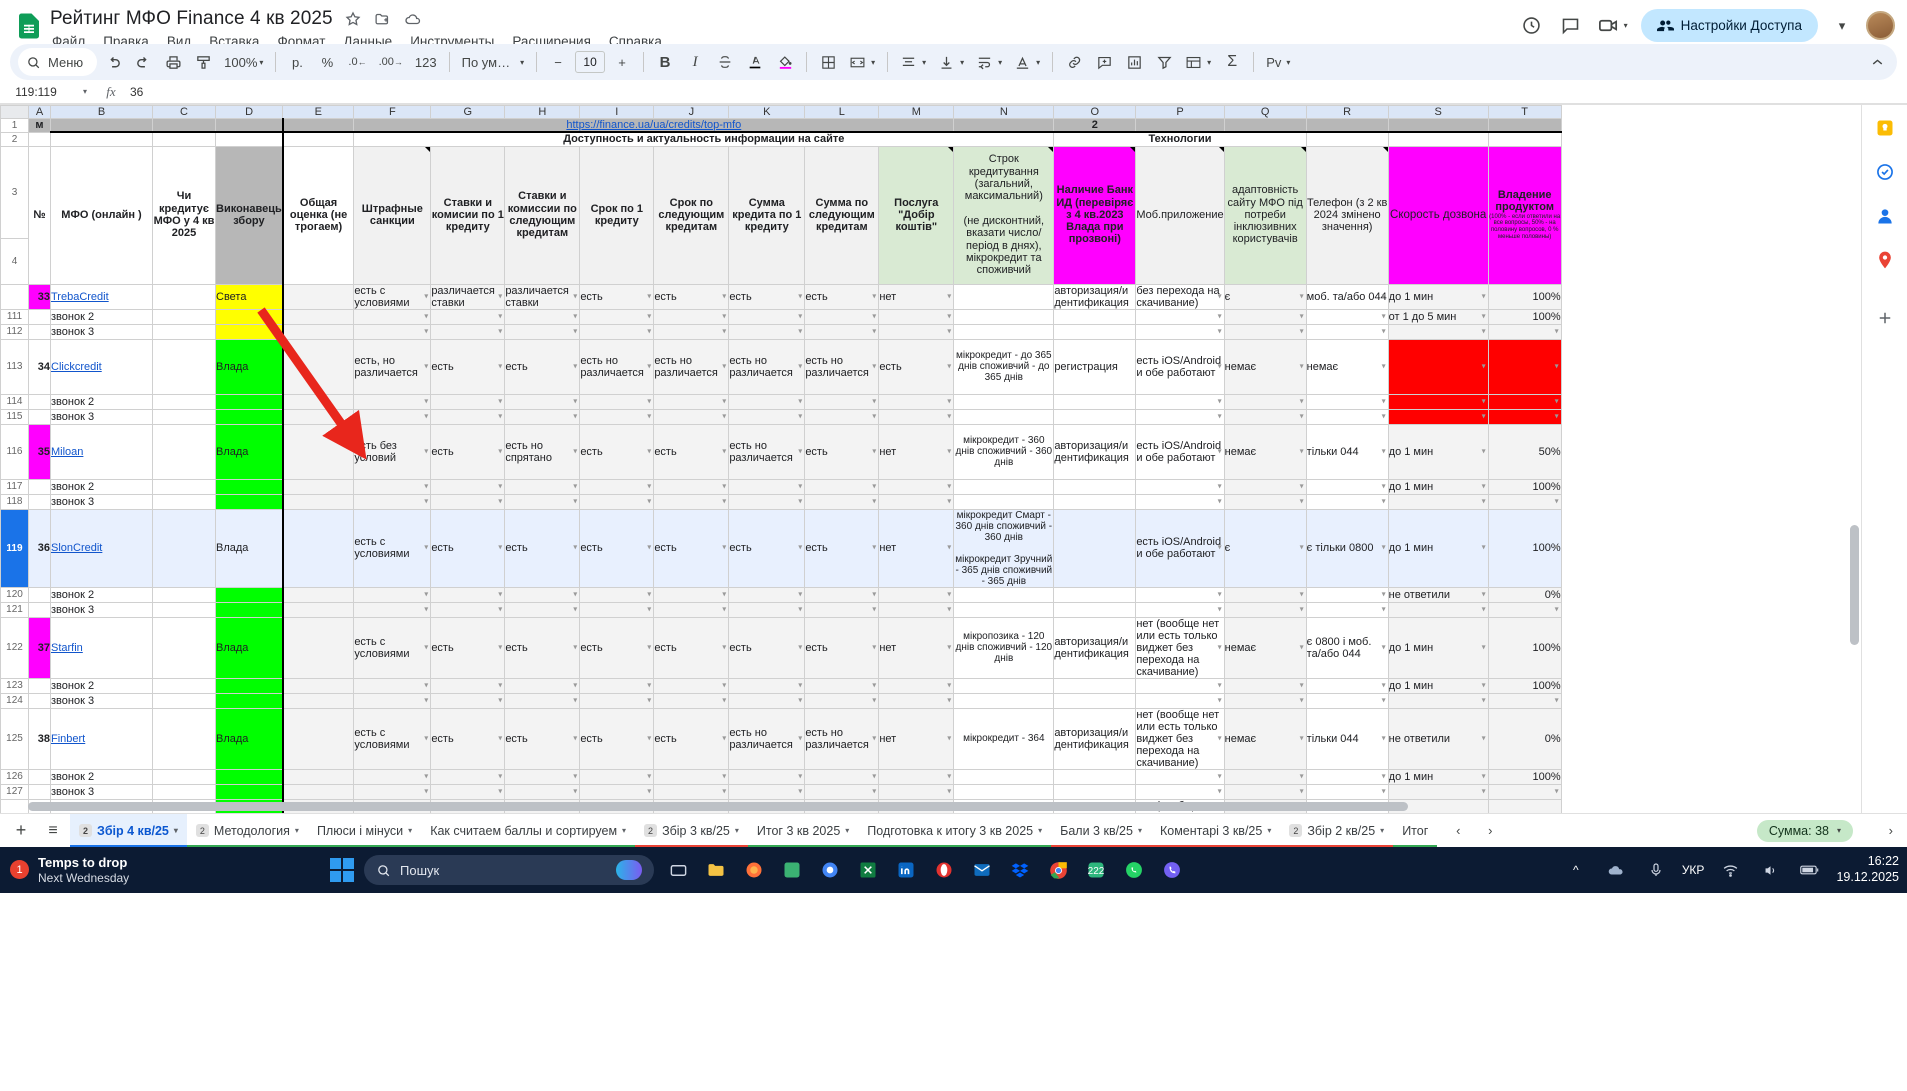  What do you see at coordinates (39, 125) in the screenshot?
I see `cell-A1: м` at bounding box center [39, 125].